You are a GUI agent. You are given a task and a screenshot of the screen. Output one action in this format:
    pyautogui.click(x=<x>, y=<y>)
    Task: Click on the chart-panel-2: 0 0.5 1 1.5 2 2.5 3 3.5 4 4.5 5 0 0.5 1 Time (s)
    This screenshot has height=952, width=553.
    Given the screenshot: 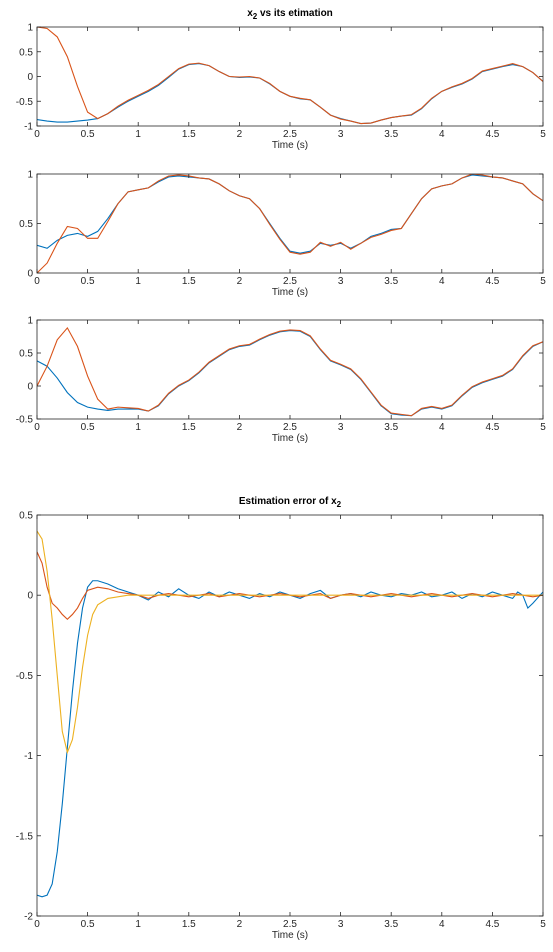 What is the action you would take?
    pyautogui.click(x=282, y=234)
    